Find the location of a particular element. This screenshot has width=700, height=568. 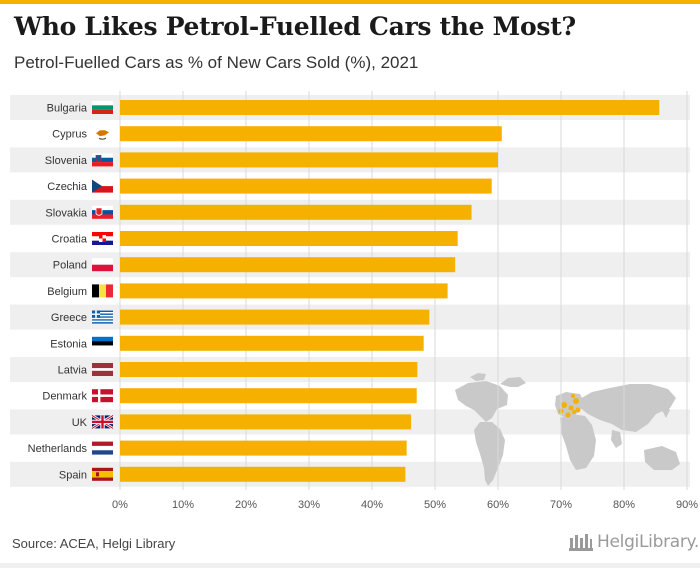

bar-uk is located at coordinates (266, 422).